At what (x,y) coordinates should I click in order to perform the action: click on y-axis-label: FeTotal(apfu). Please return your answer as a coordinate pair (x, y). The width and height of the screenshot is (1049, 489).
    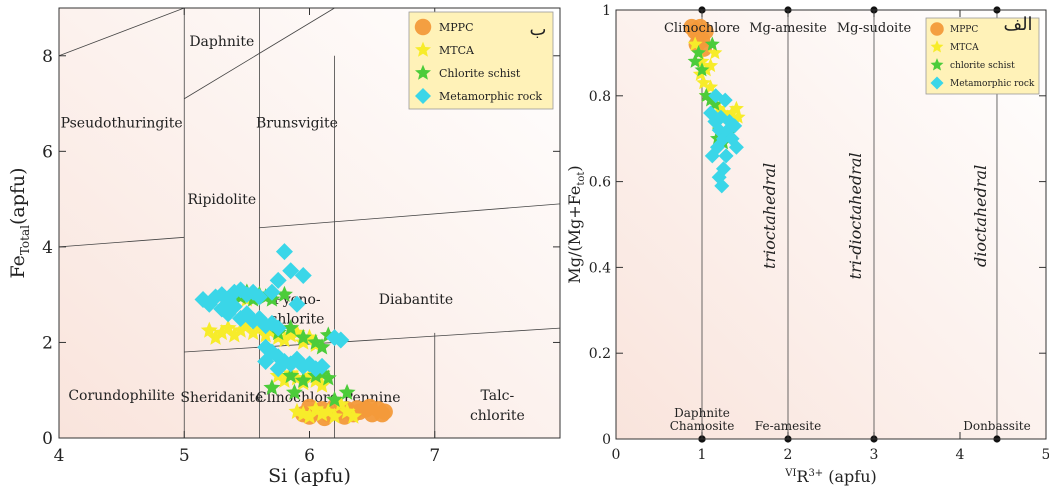
    Looking at the image, I should click on (19, 222).